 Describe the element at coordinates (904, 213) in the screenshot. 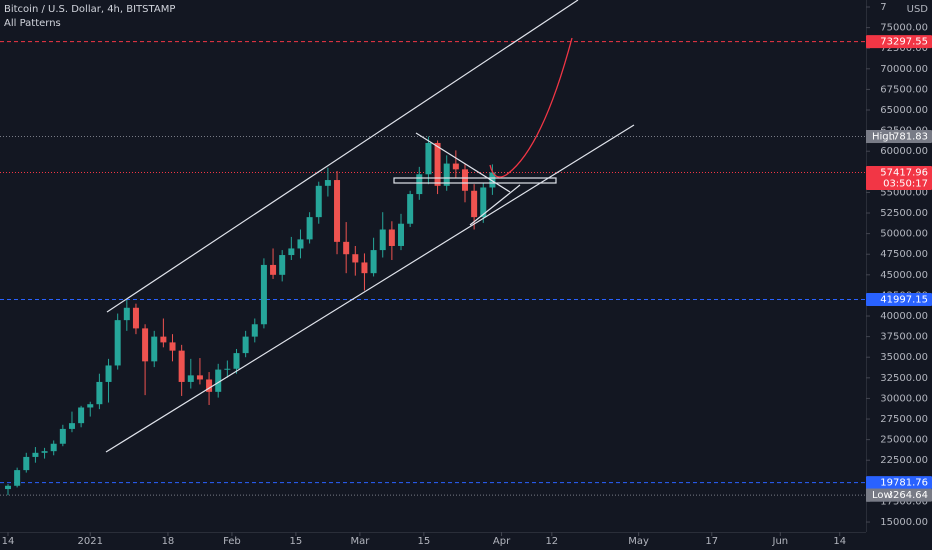

I see `y-tick-label: 52500.00` at that location.